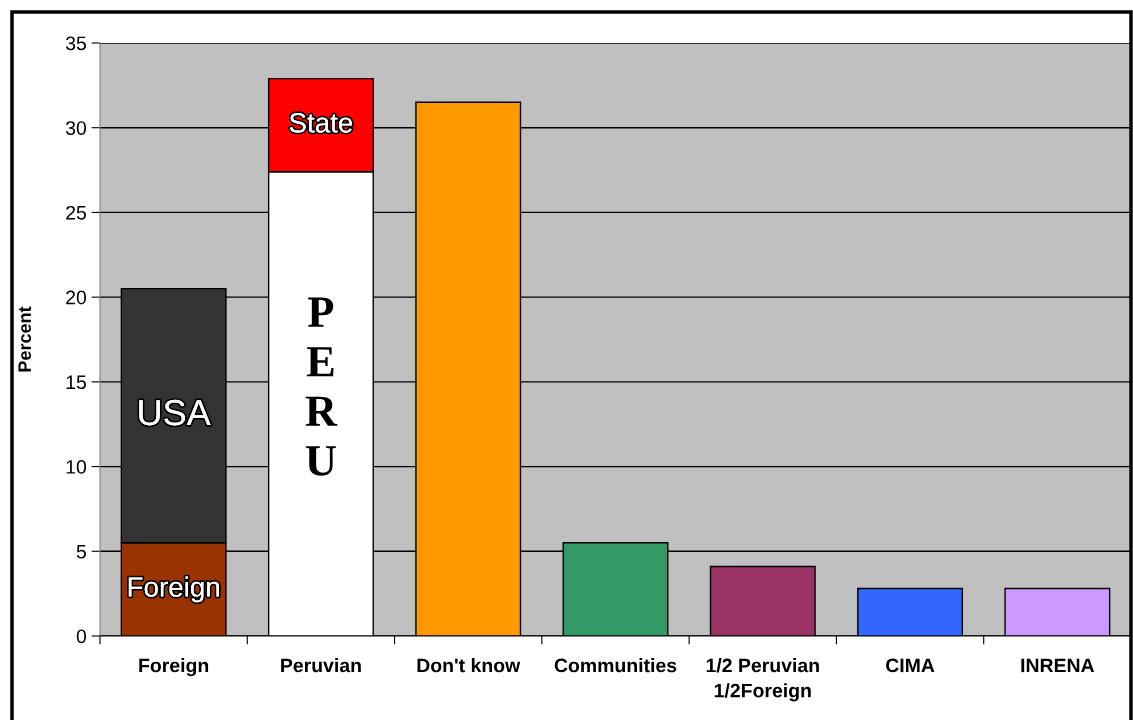  I want to click on x-tick-label: Communities, so click(615, 665).